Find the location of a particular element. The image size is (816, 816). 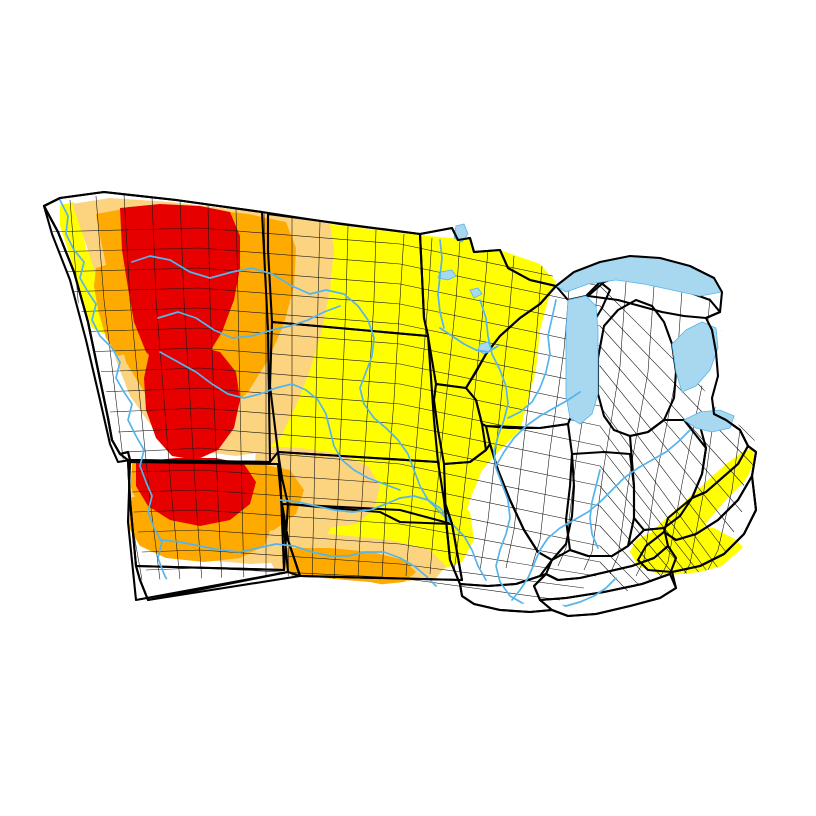

region-d3-wyoming is located at coordinates (196, 492).